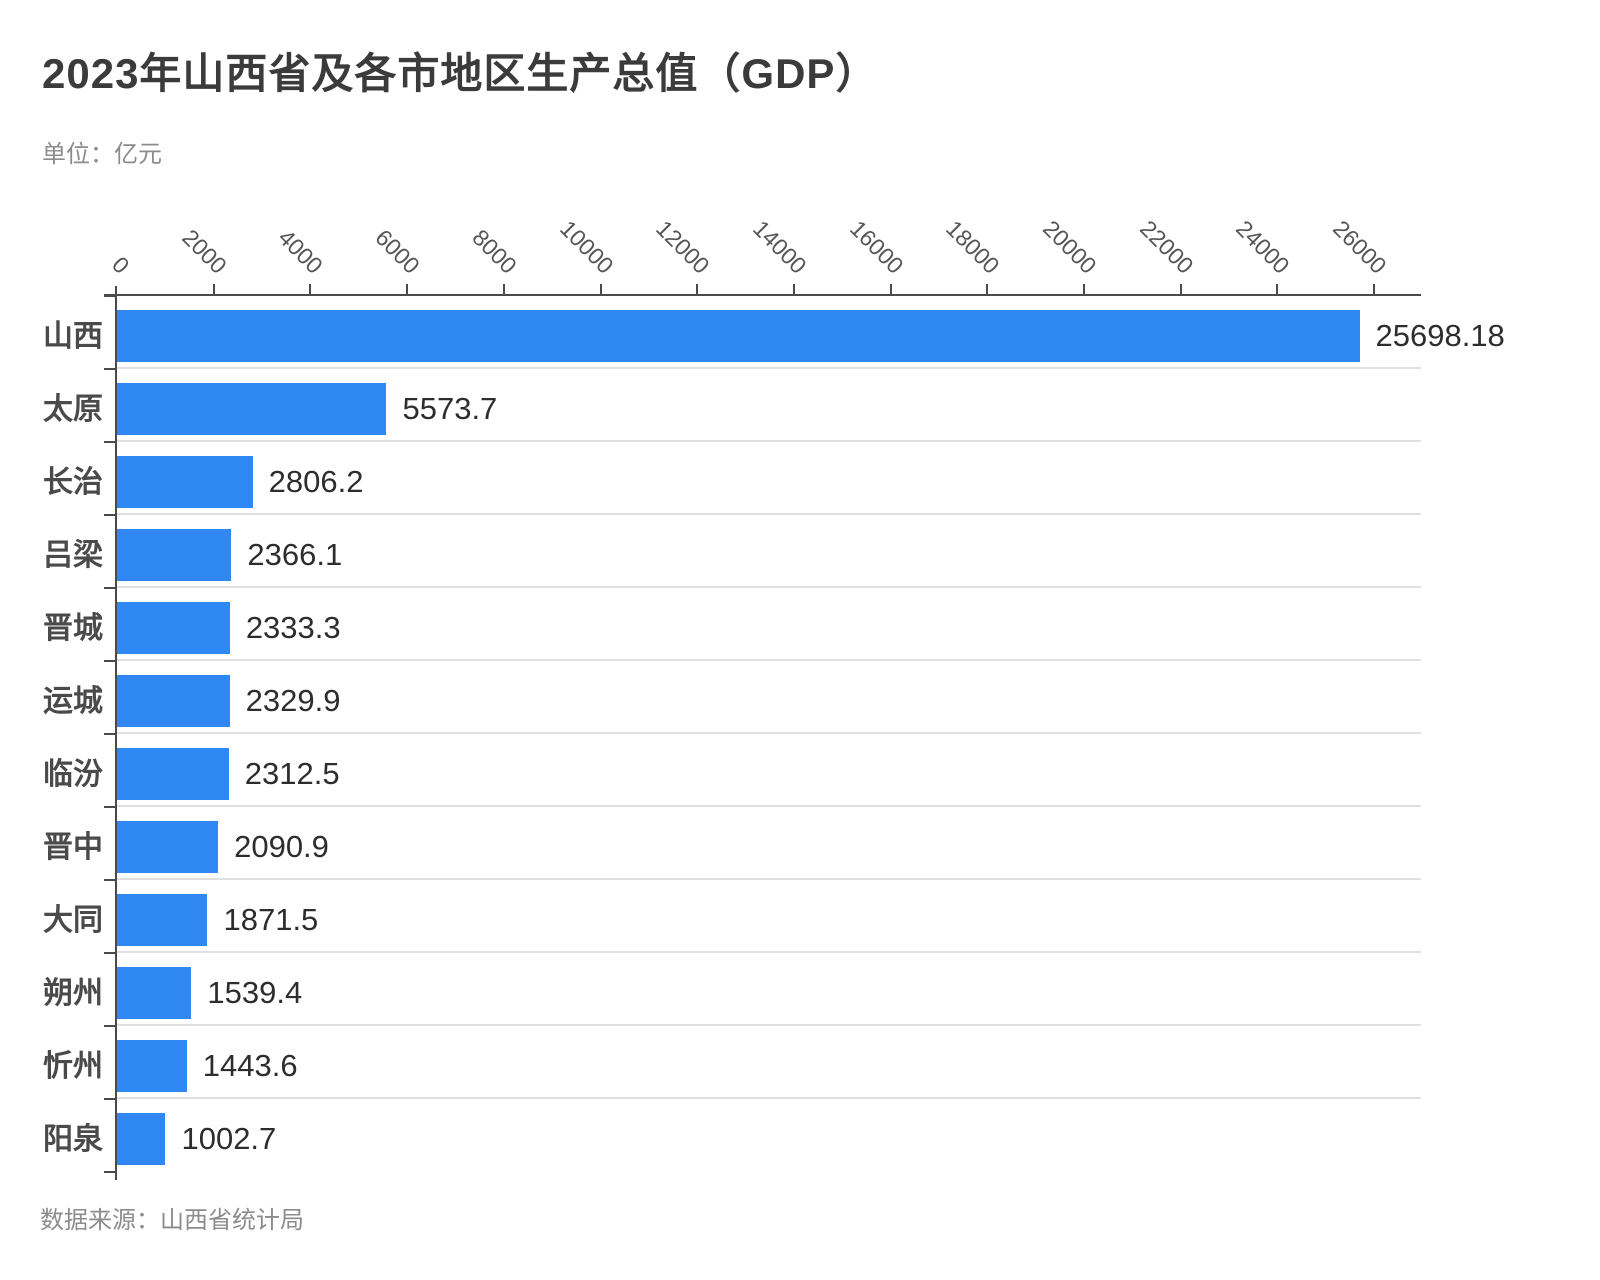  I want to click on category-label: 吕梁, so click(73, 555).